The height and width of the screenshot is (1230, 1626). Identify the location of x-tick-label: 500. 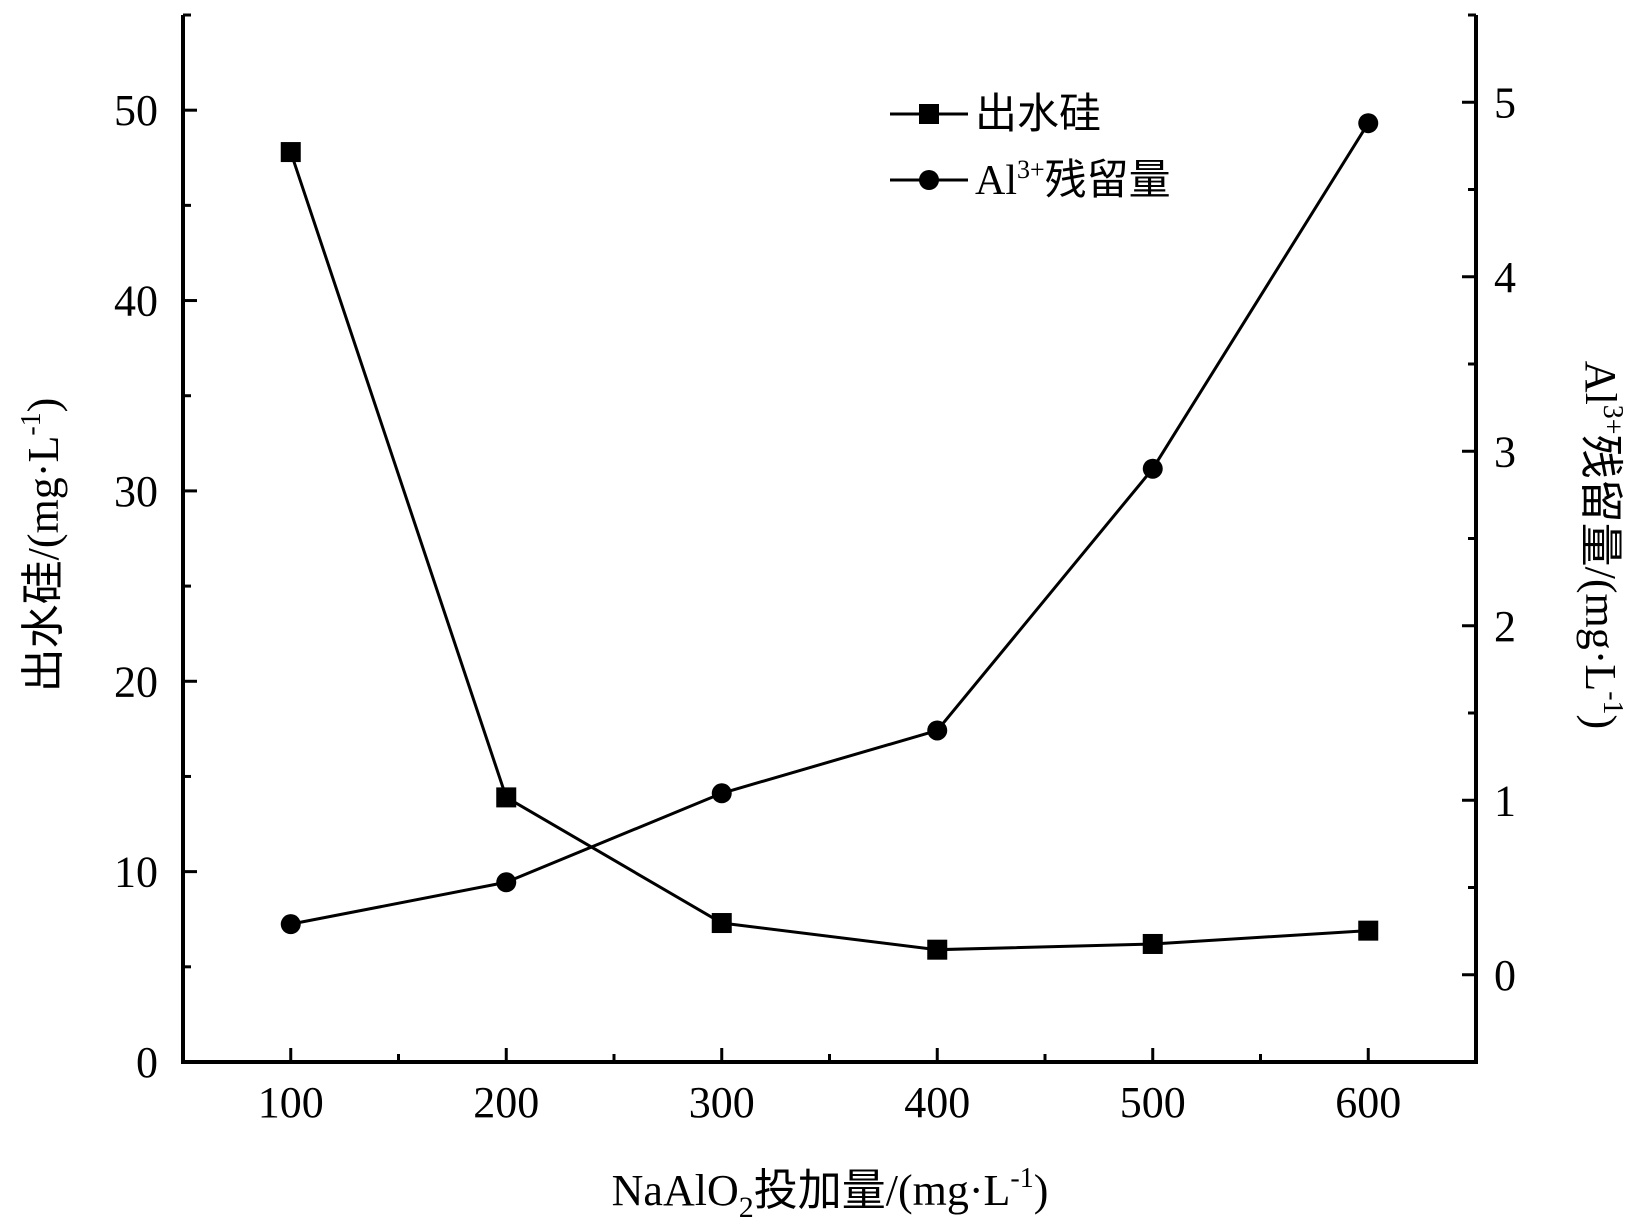
(1153, 1102).